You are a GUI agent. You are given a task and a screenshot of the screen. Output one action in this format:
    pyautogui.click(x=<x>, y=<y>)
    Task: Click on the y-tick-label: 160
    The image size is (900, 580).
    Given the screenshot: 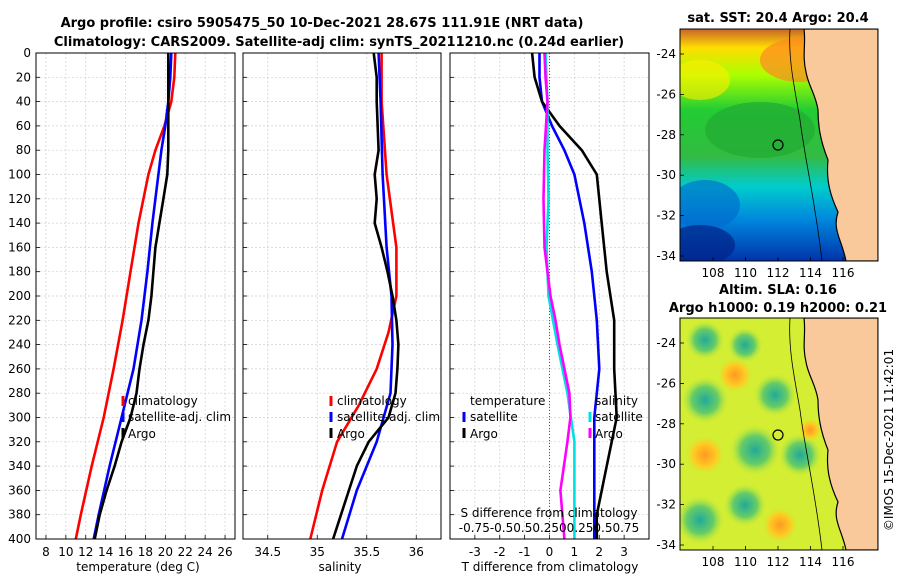 What is the action you would take?
    pyautogui.click(x=19, y=247)
    